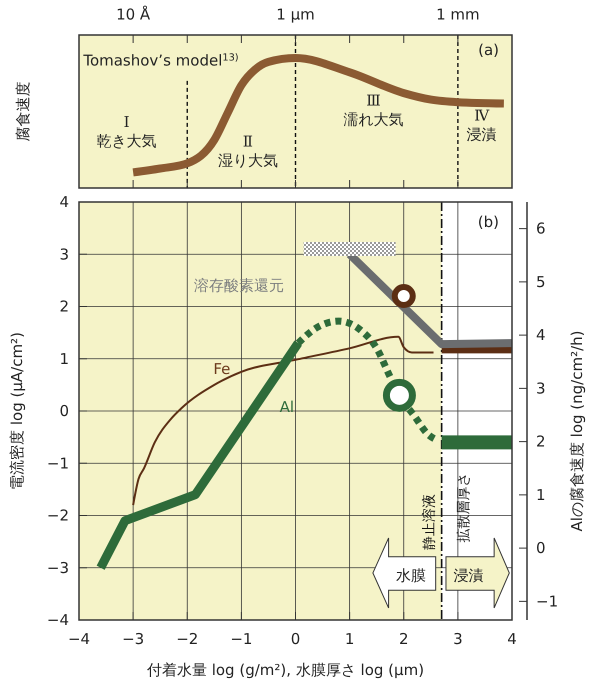 This screenshot has height=683, width=603. Describe the element at coordinates (221, 369) in the screenshot. I see `annotation: Fe` at that location.